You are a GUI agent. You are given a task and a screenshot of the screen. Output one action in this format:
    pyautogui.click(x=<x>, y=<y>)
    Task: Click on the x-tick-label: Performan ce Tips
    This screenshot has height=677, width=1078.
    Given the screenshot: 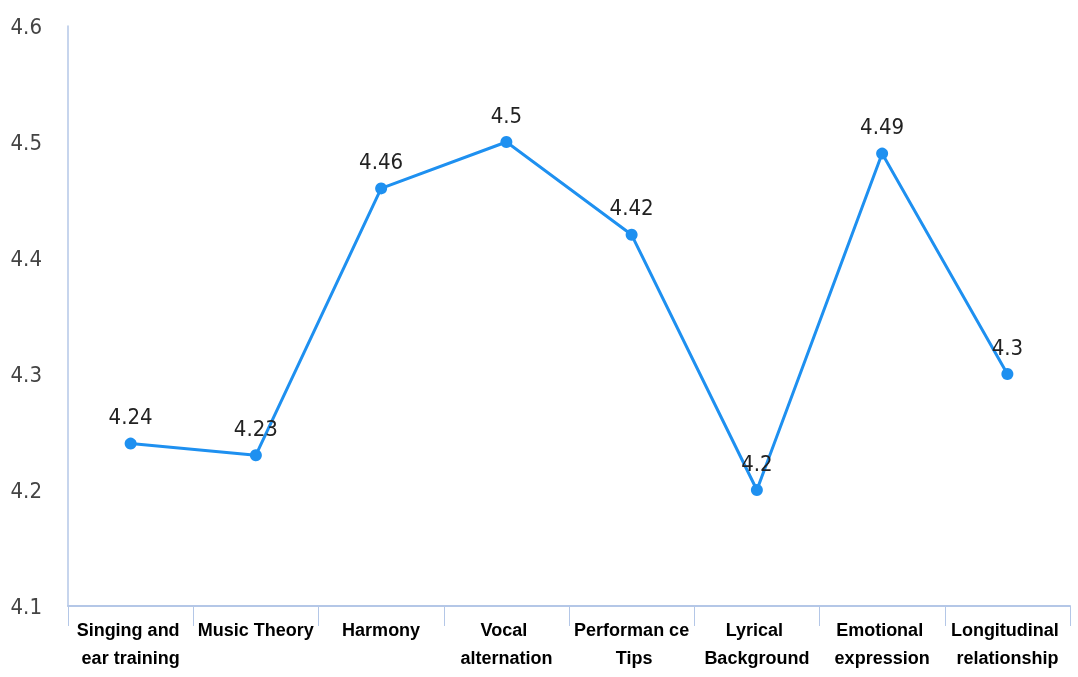 What is the action you would take?
    pyautogui.click(x=632, y=644)
    